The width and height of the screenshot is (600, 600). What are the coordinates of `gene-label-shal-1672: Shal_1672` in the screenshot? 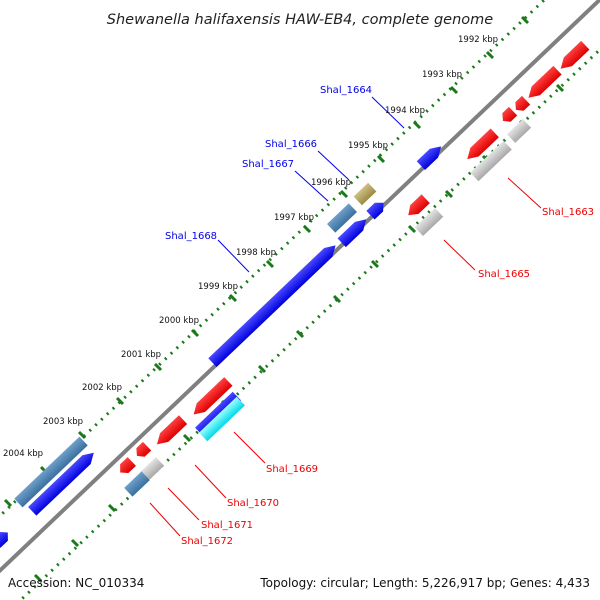 It's located at (207, 541).